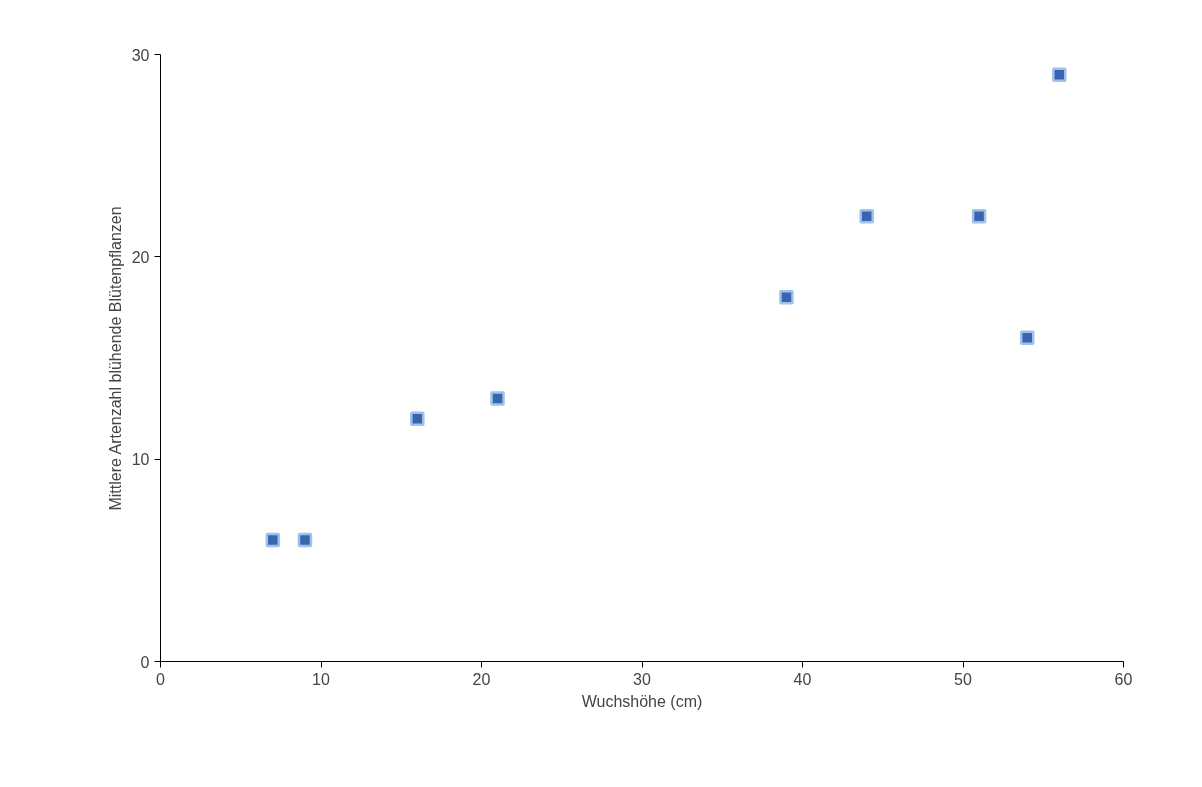 The height and width of the screenshot is (787, 1202). What do you see at coordinates (963, 679) in the screenshot?
I see `x-tick-label: 50` at bounding box center [963, 679].